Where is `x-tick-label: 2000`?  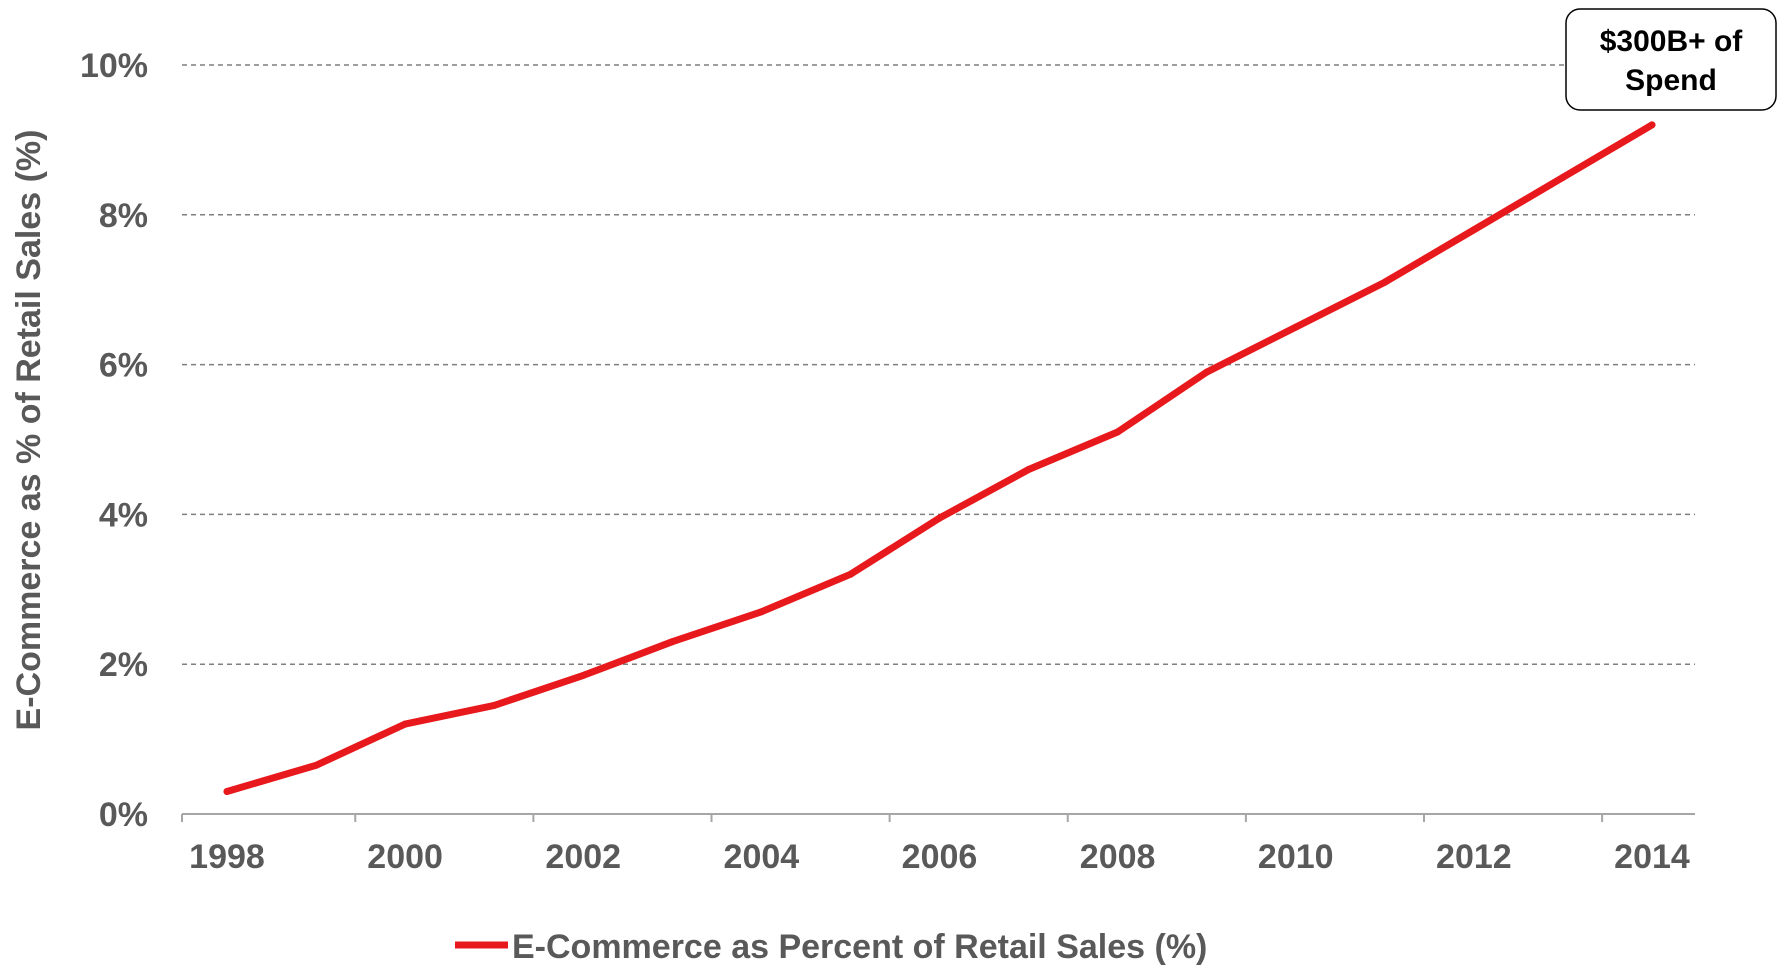 x-tick-label: 2000 is located at coordinates (405, 857).